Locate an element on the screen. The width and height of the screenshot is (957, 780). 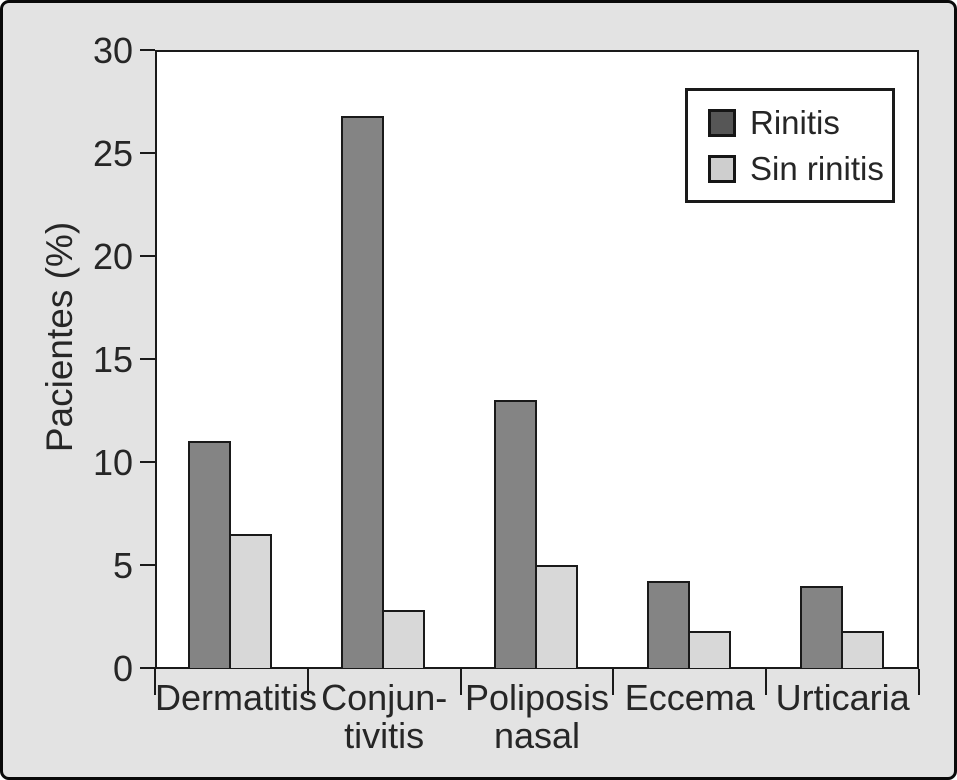
y-tick-label-10: 10 is located at coordinates (112, 462).